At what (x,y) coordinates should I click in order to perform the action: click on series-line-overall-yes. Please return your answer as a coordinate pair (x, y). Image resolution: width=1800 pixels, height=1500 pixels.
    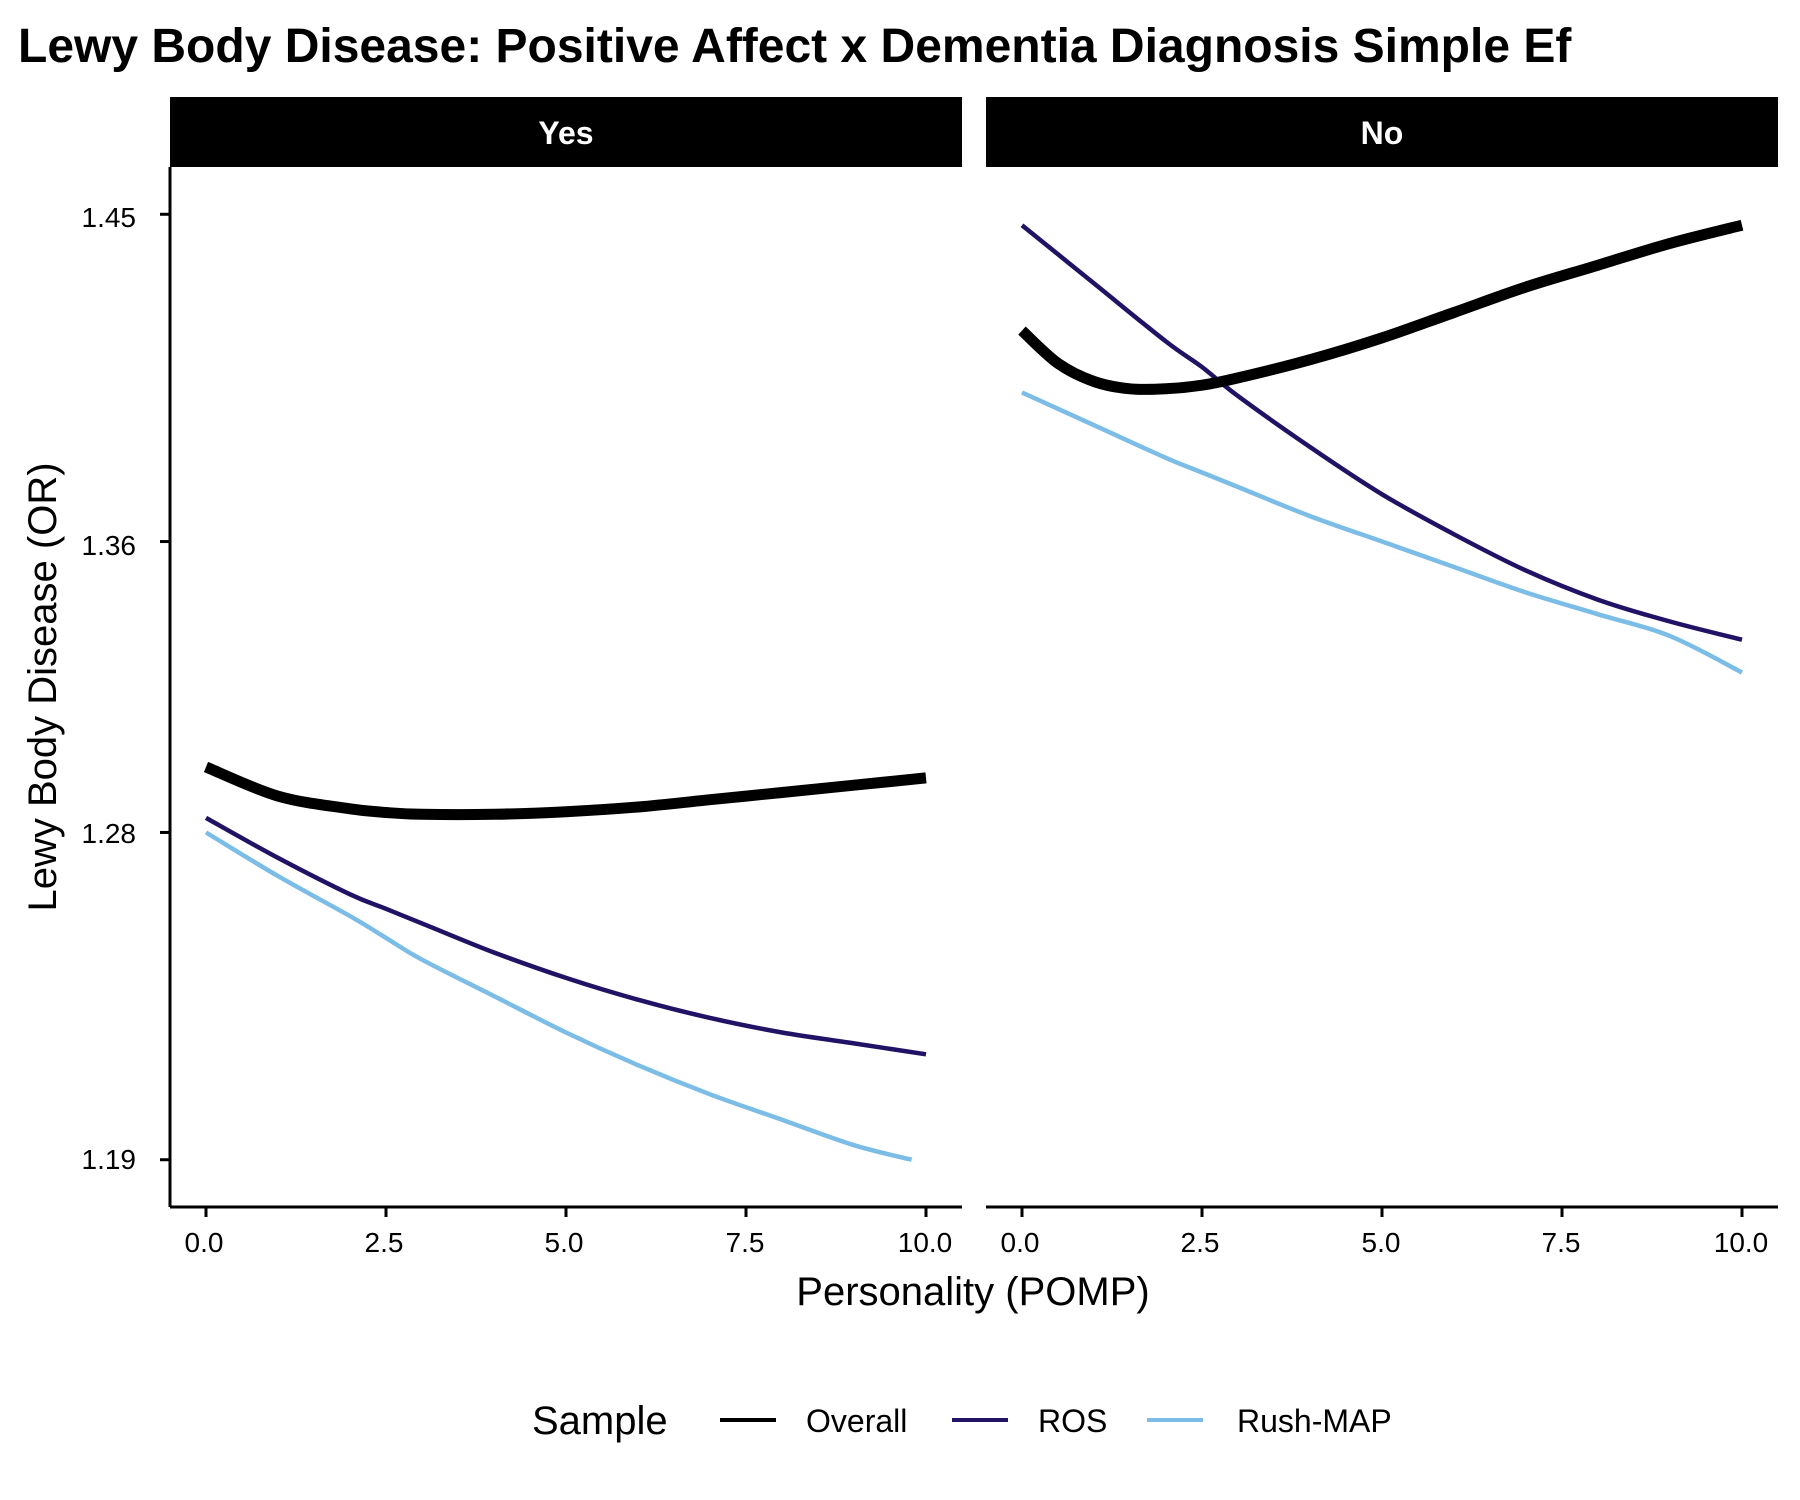
    Looking at the image, I should click on (565, 791).